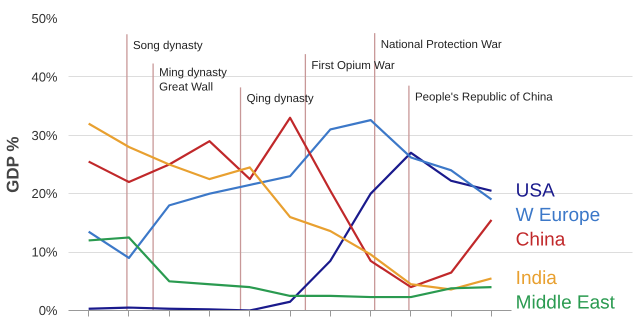 The height and width of the screenshot is (320, 640). I want to click on y-tick-label: 0%, so click(48, 310).